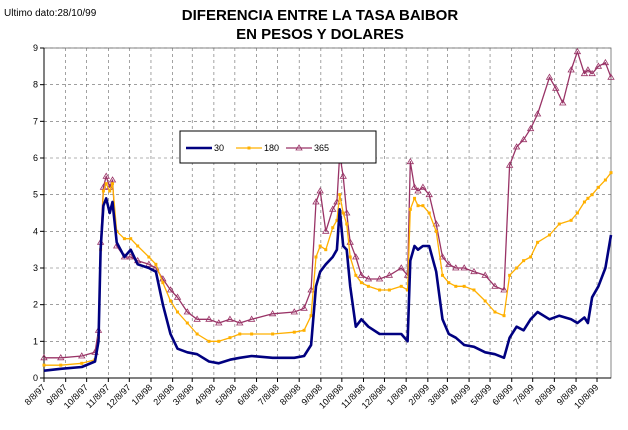 The height and width of the screenshot is (430, 628). I want to click on x-tick-label: 4/8/98, so click(205, 394).